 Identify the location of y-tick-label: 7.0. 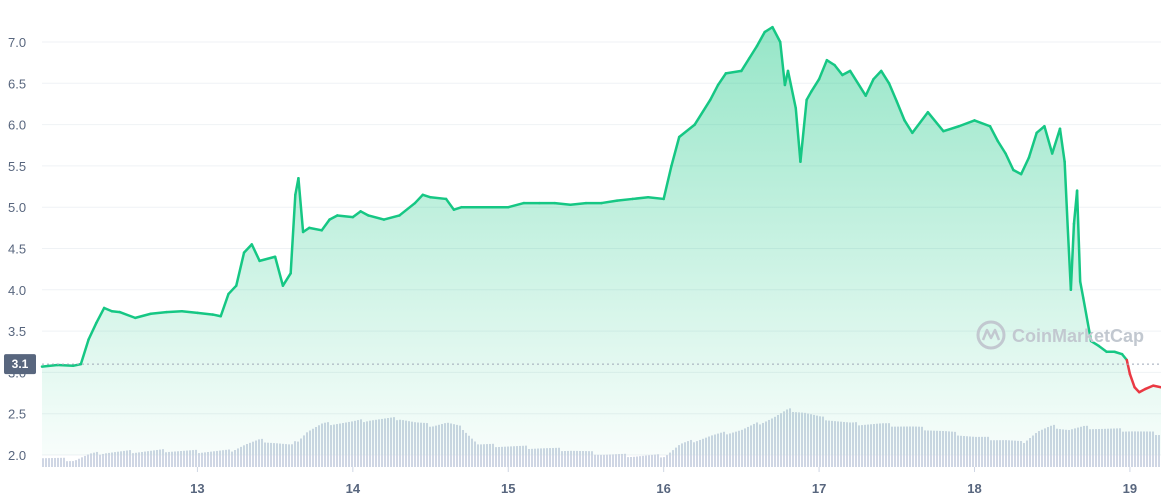
(17, 42).